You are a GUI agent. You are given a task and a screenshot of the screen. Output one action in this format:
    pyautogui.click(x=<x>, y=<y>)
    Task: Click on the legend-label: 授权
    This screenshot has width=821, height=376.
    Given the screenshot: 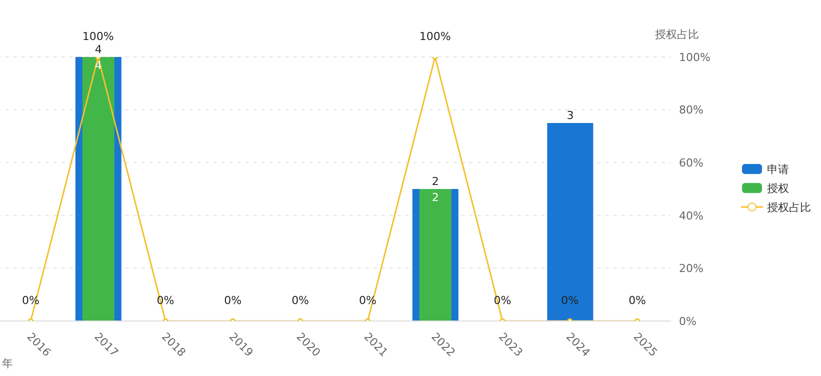 What is the action you would take?
    pyautogui.click(x=778, y=188)
    